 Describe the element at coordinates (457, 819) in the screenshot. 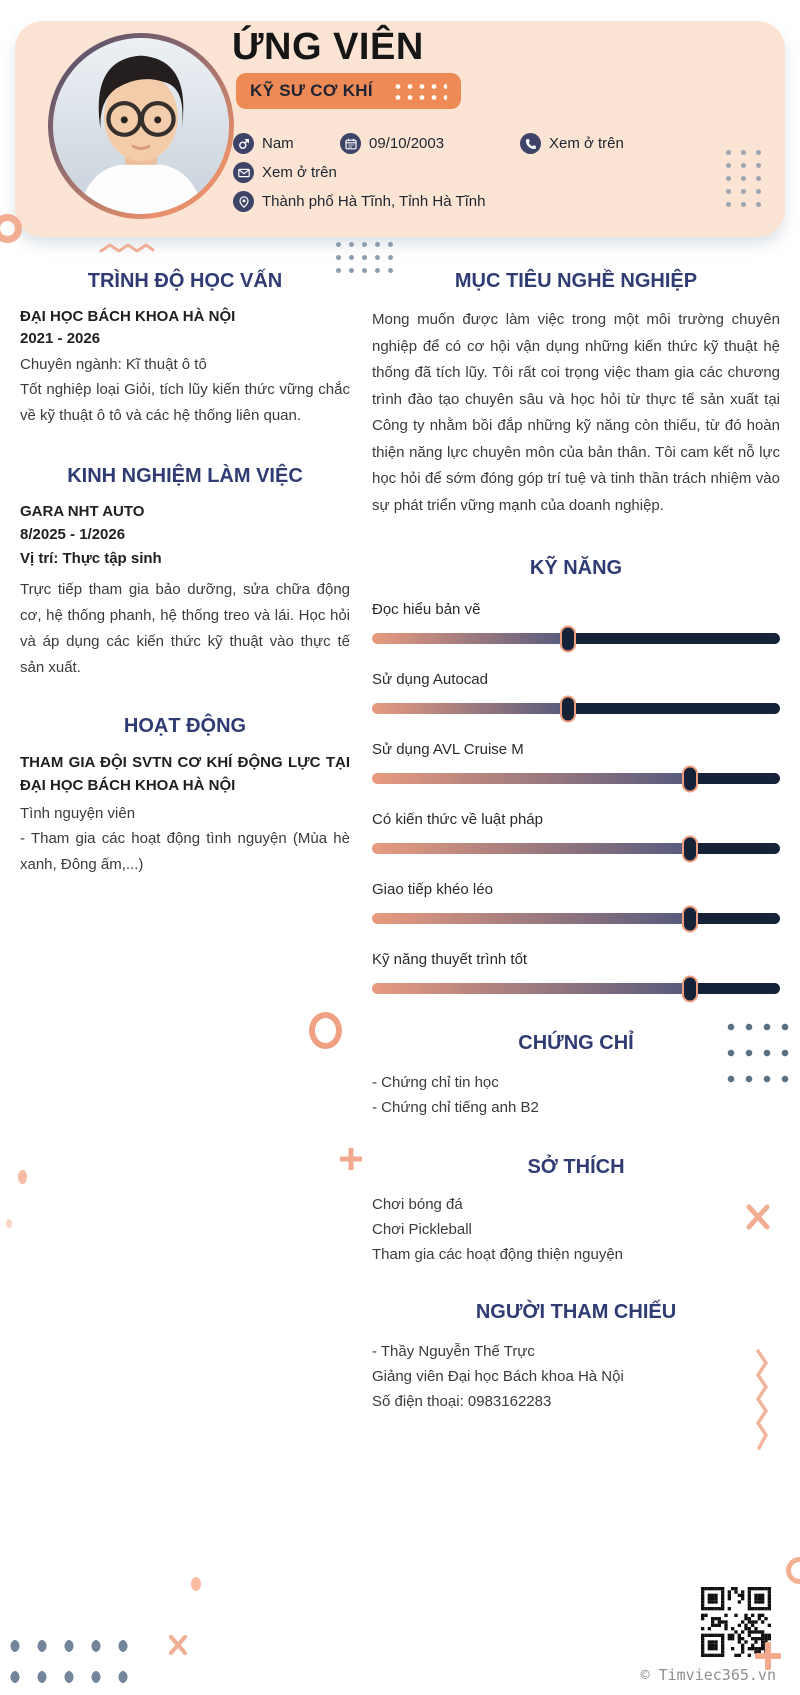

I see `skill-label: Có kiến thức về luật pháp` at that location.